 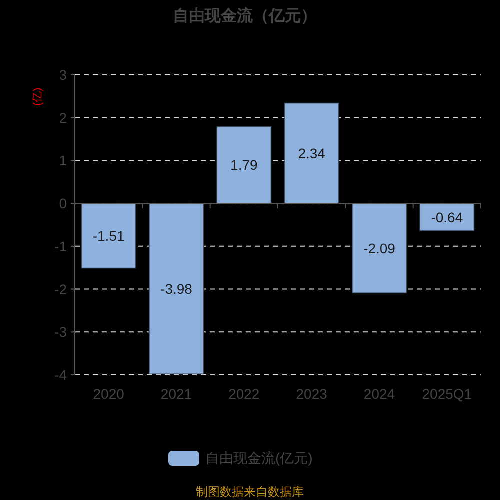 I want to click on y-tick-label: 3, so click(x=63, y=75).